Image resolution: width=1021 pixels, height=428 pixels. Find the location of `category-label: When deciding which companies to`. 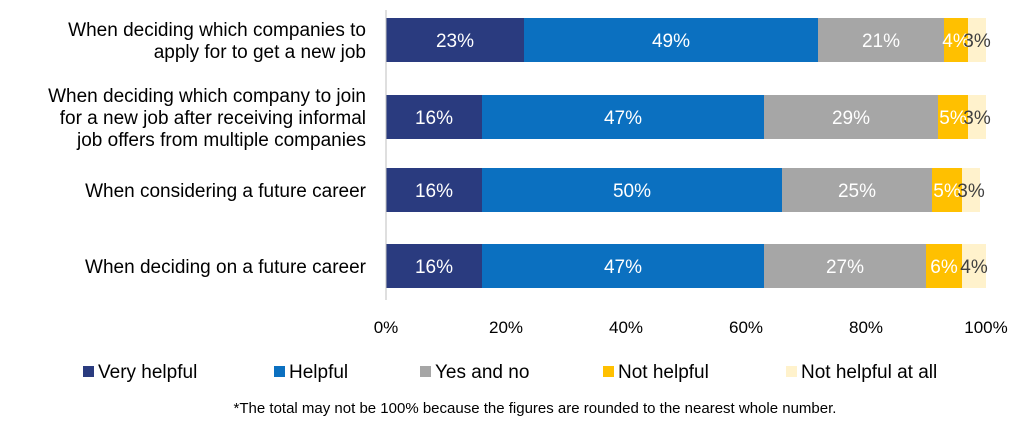

category-label: When deciding which companies to is located at coordinates (217, 30).